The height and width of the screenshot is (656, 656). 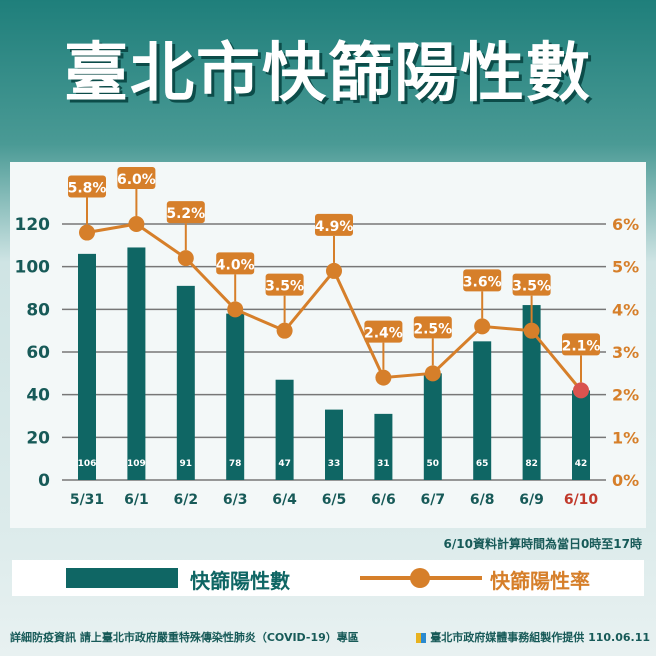 I want to click on y-left-tick-label: 80, so click(x=38, y=310).